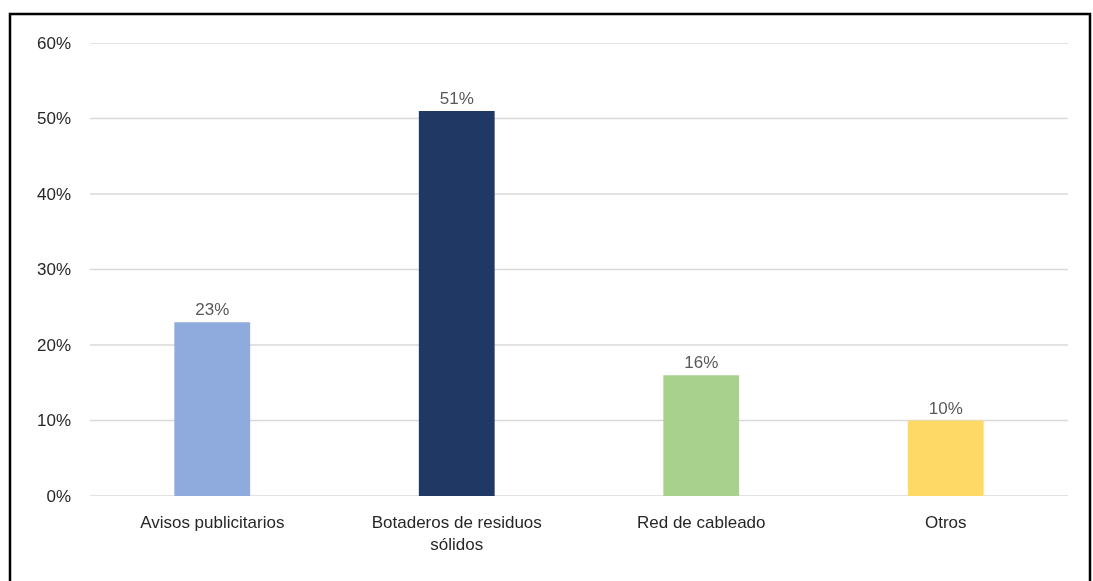  What do you see at coordinates (945, 522) in the screenshot?
I see `x-tick-label: Otros` at bounding box center [945, 522].